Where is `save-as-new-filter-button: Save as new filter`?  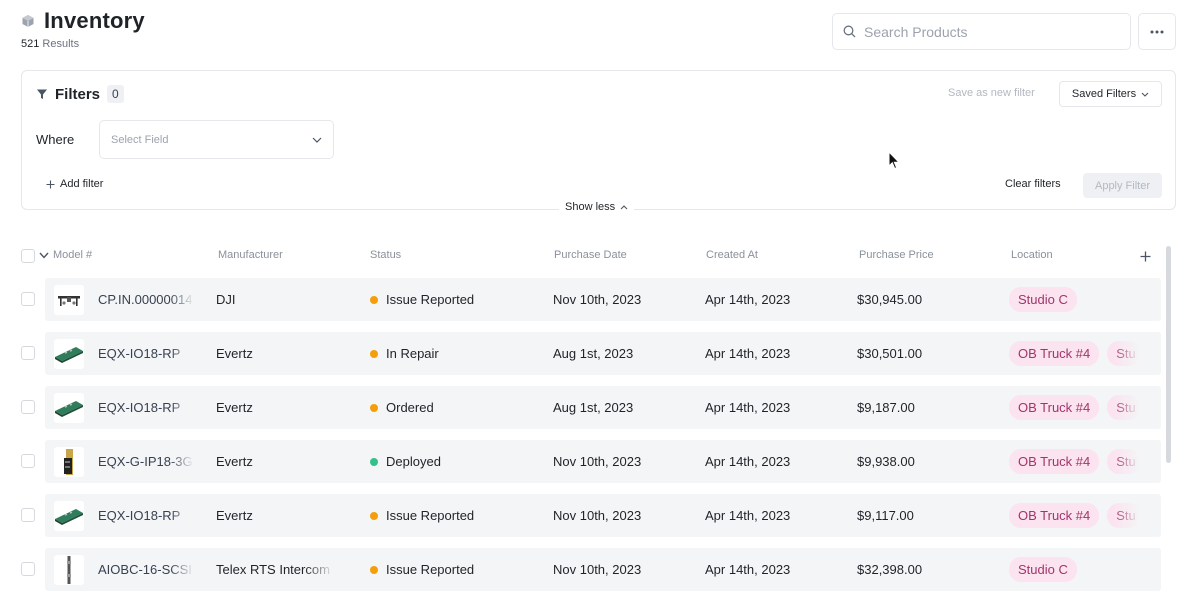 save-as-new-filter-button: Save as new filter is located at coordinates (991, 93).